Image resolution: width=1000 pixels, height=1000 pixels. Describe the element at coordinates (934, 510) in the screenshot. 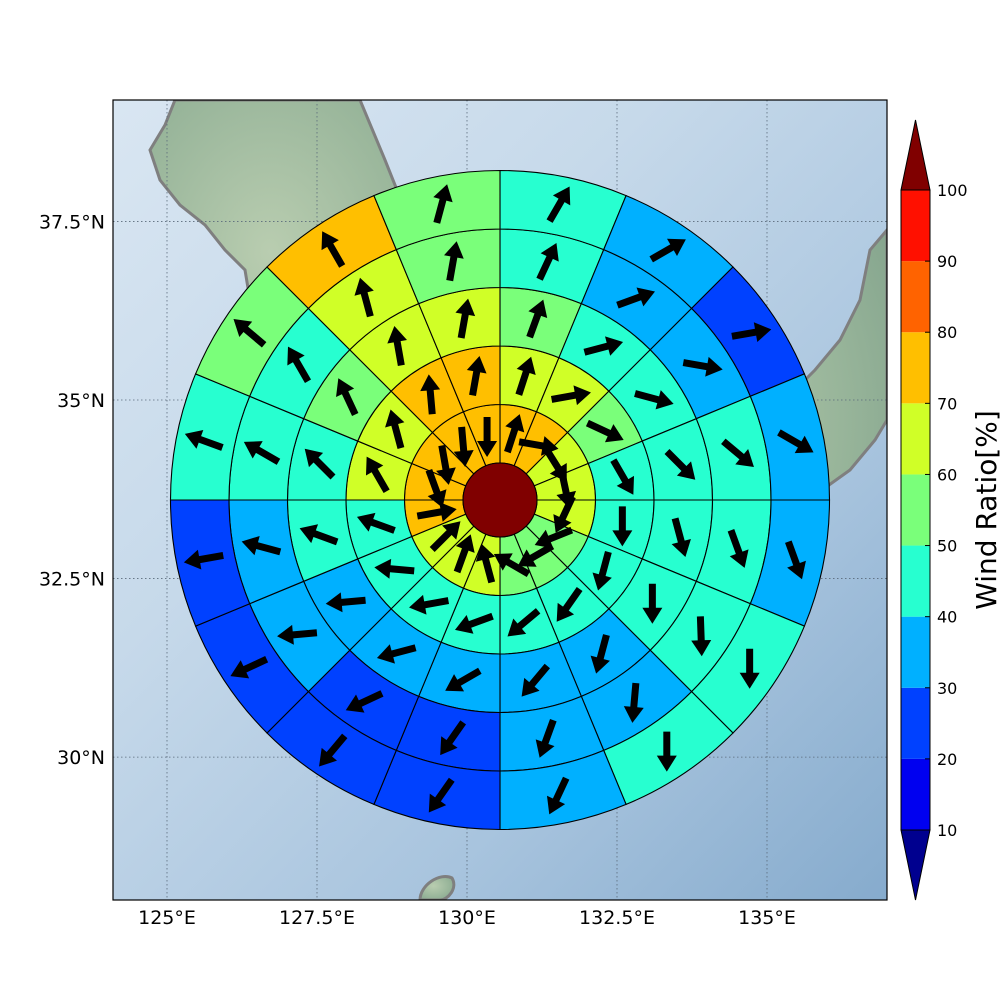

I see `colorbar: 10 20 30 40 50 60 70 80 90 100` at that location.